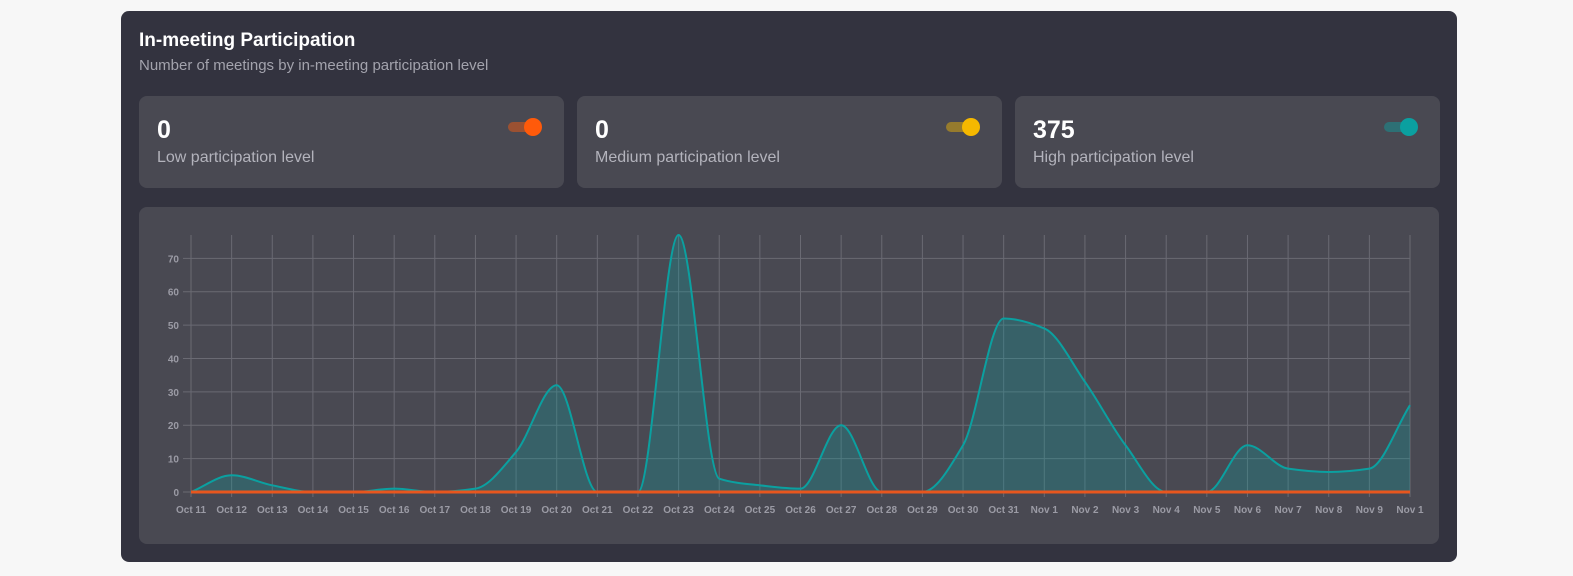  I want to click on y-tick-label: 40, so click(174, 359).